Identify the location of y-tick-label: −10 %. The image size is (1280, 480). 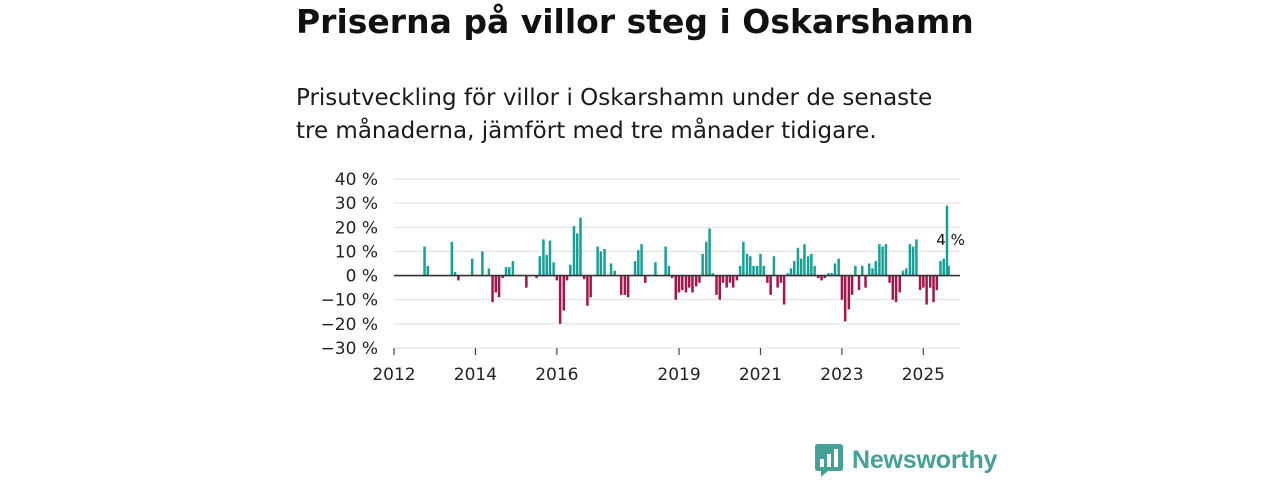
(349, 301).